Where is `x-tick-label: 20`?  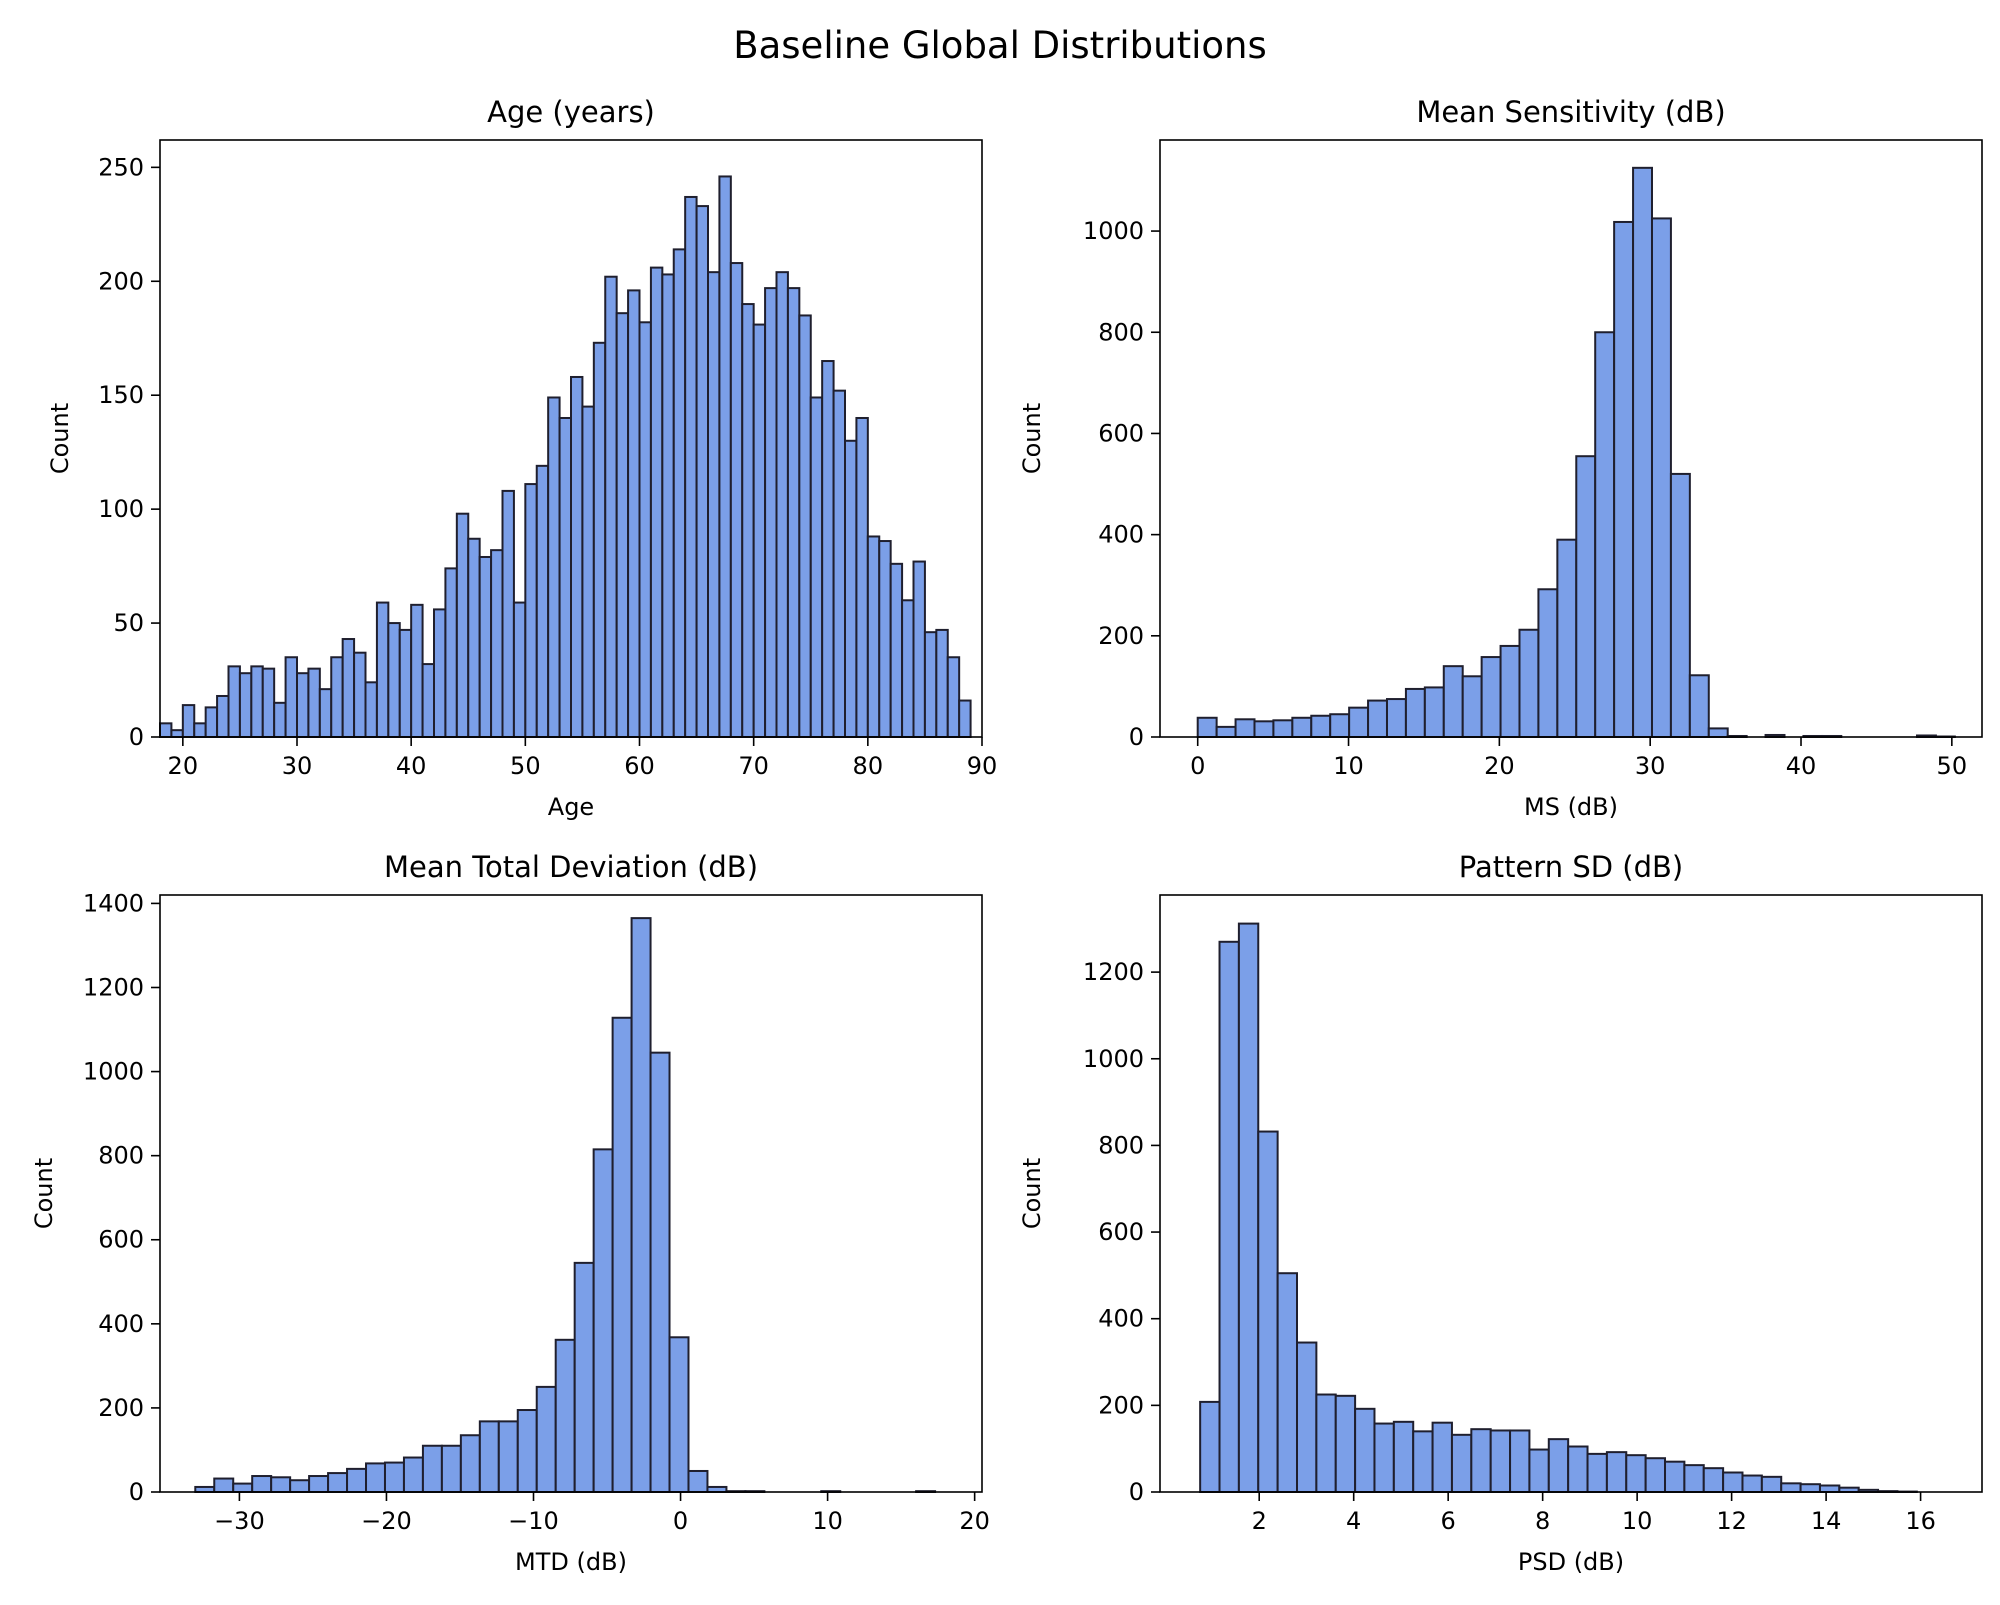 x-tick-label: 20 is located at coordinates (183, 766).